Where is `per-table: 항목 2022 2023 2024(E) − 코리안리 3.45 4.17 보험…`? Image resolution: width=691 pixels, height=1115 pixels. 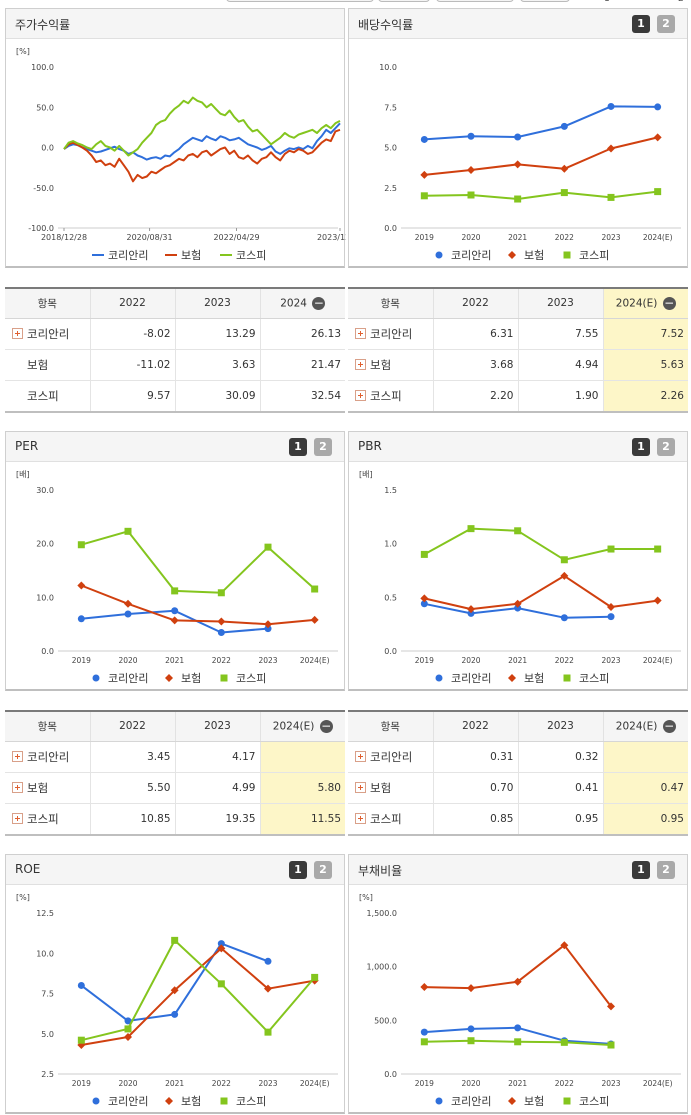
per-table: 항목 2022 2023 2024(E) − 코리안리 3.45 4.17 보험… is located at coordinates (175, 773).